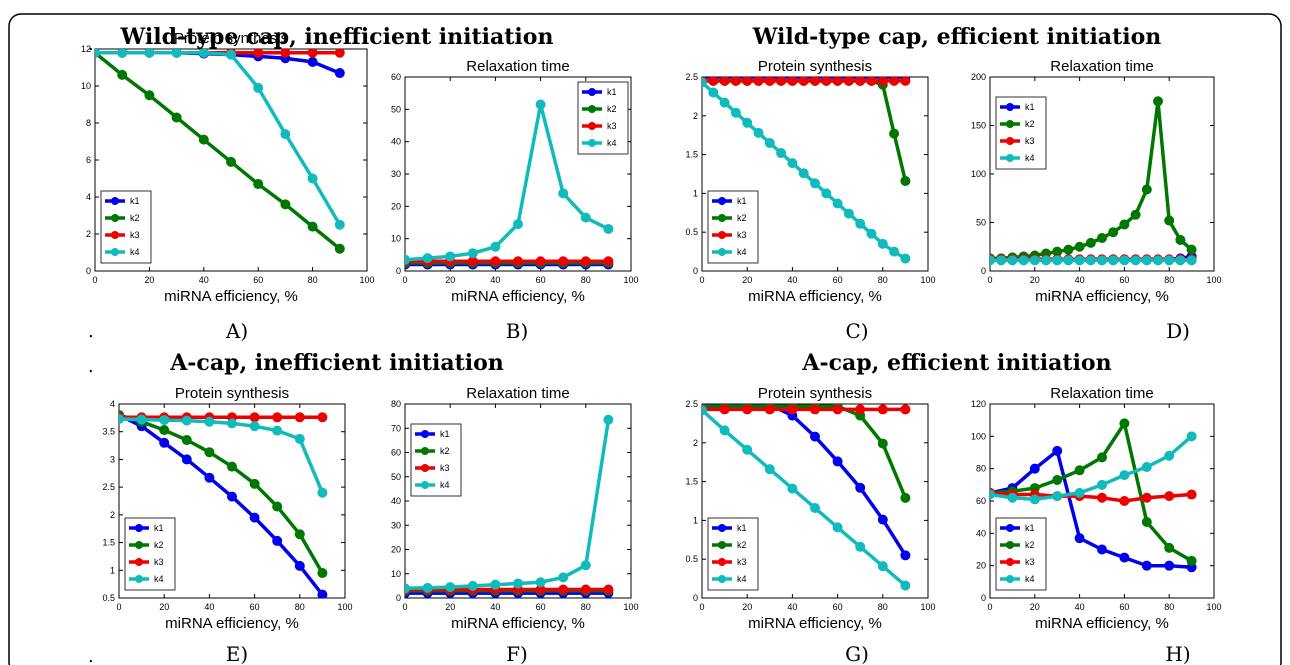 The height and width of the screenshot is (665, 1290). Describe the element at coordinates (592, 109) in the screenshot. I see `legend-marker-k2` at that location.